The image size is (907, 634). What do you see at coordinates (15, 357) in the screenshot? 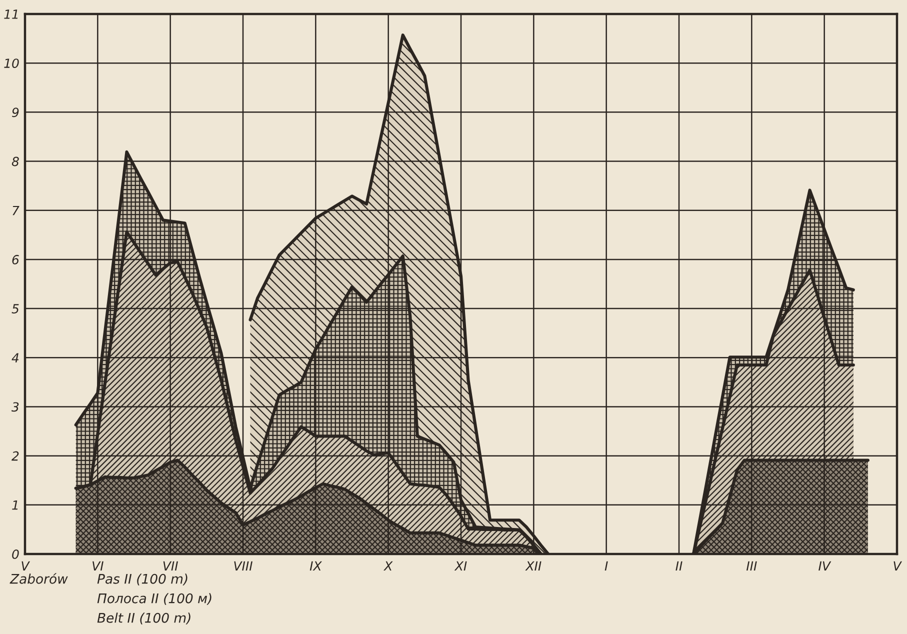
I see `y-tick-label: 4` at bounding box center [15, 357].